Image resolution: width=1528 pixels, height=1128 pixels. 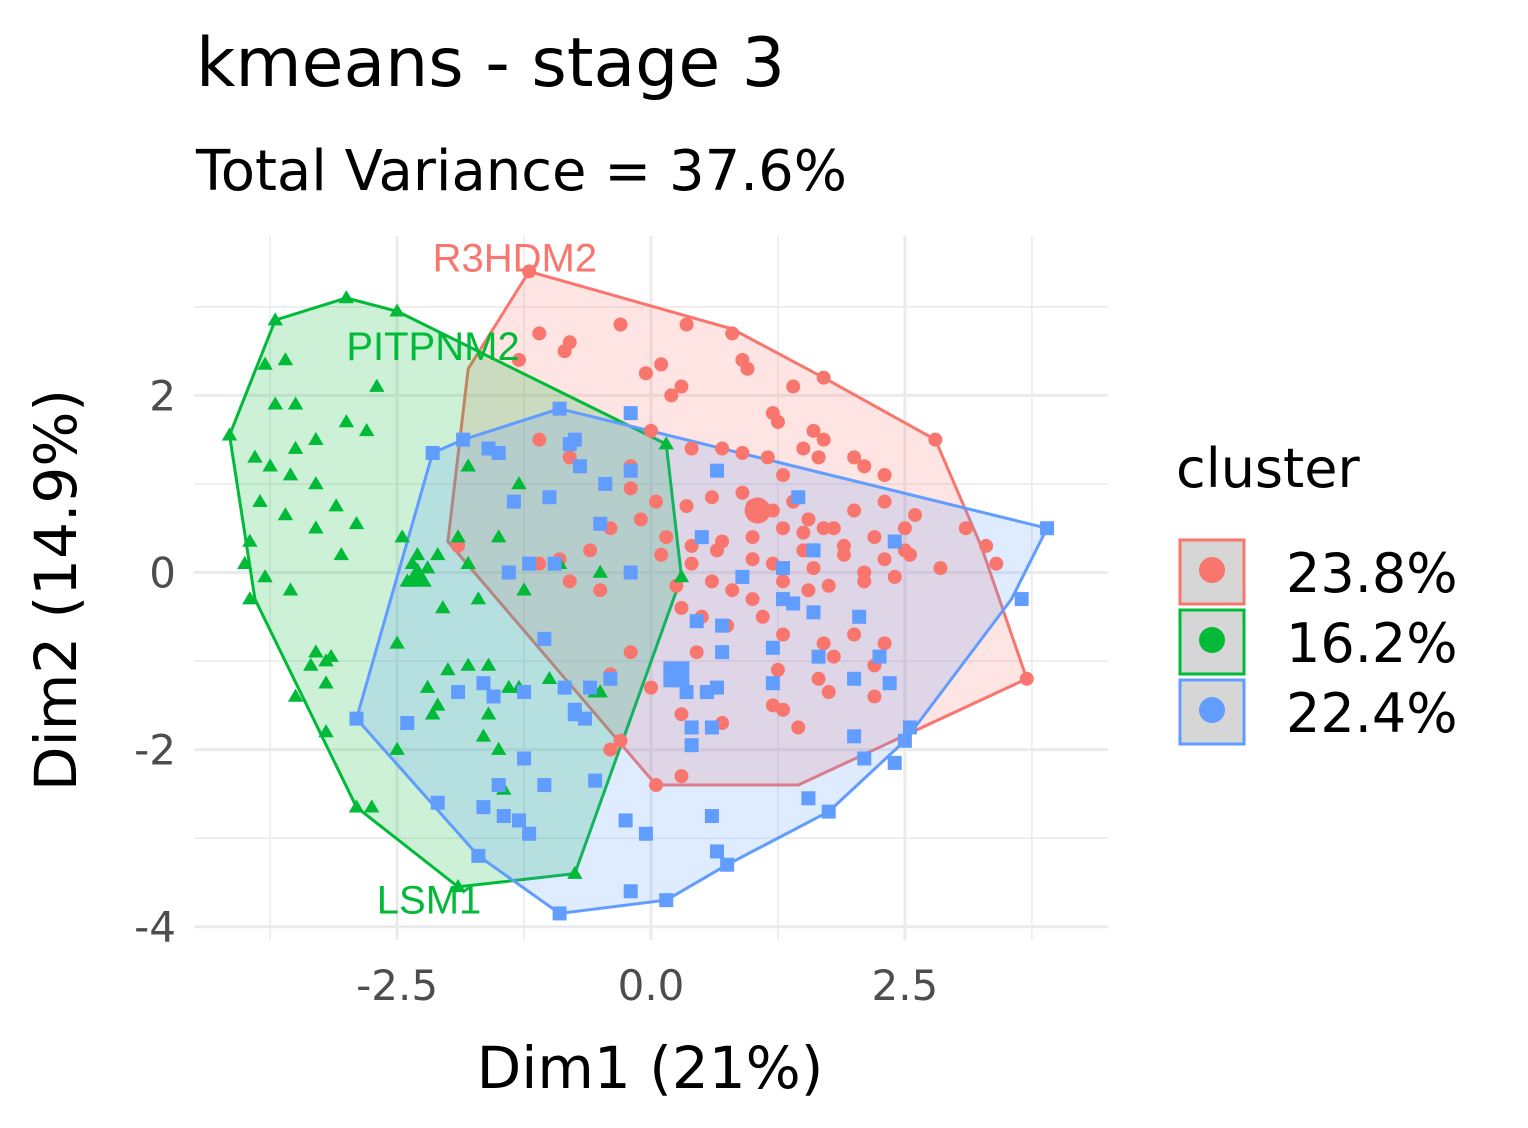 What do you see at coordinates (471, 579) in the screenshot?
I see `point-labels: R3HDM2 PITPNM2 LSM1` at bounding box center [471, 579].